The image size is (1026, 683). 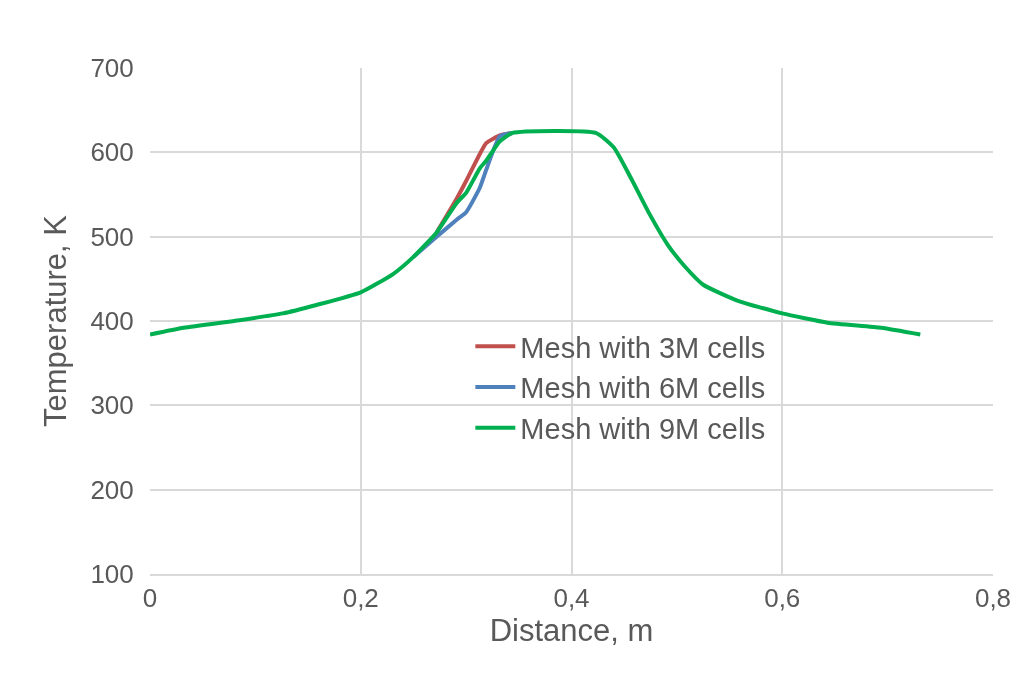 I want to click on y-tick-label: 300, so click(x=112, y=405).